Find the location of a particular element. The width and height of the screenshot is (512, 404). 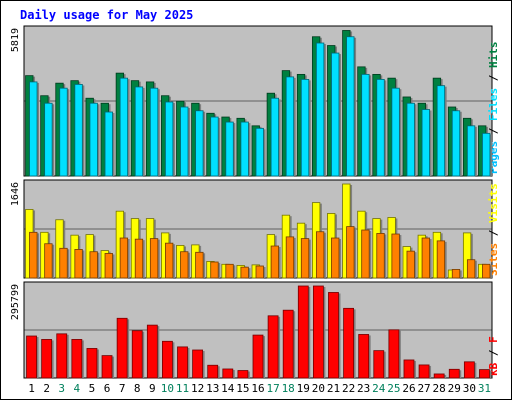

x-tick-label: 24 is located at coordinates (379, 388).